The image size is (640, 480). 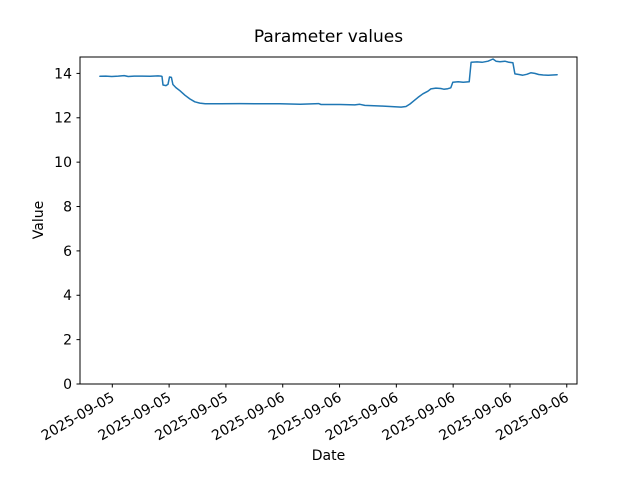 I want to click on y-tick-label: 10, so click(x=63, y=163).